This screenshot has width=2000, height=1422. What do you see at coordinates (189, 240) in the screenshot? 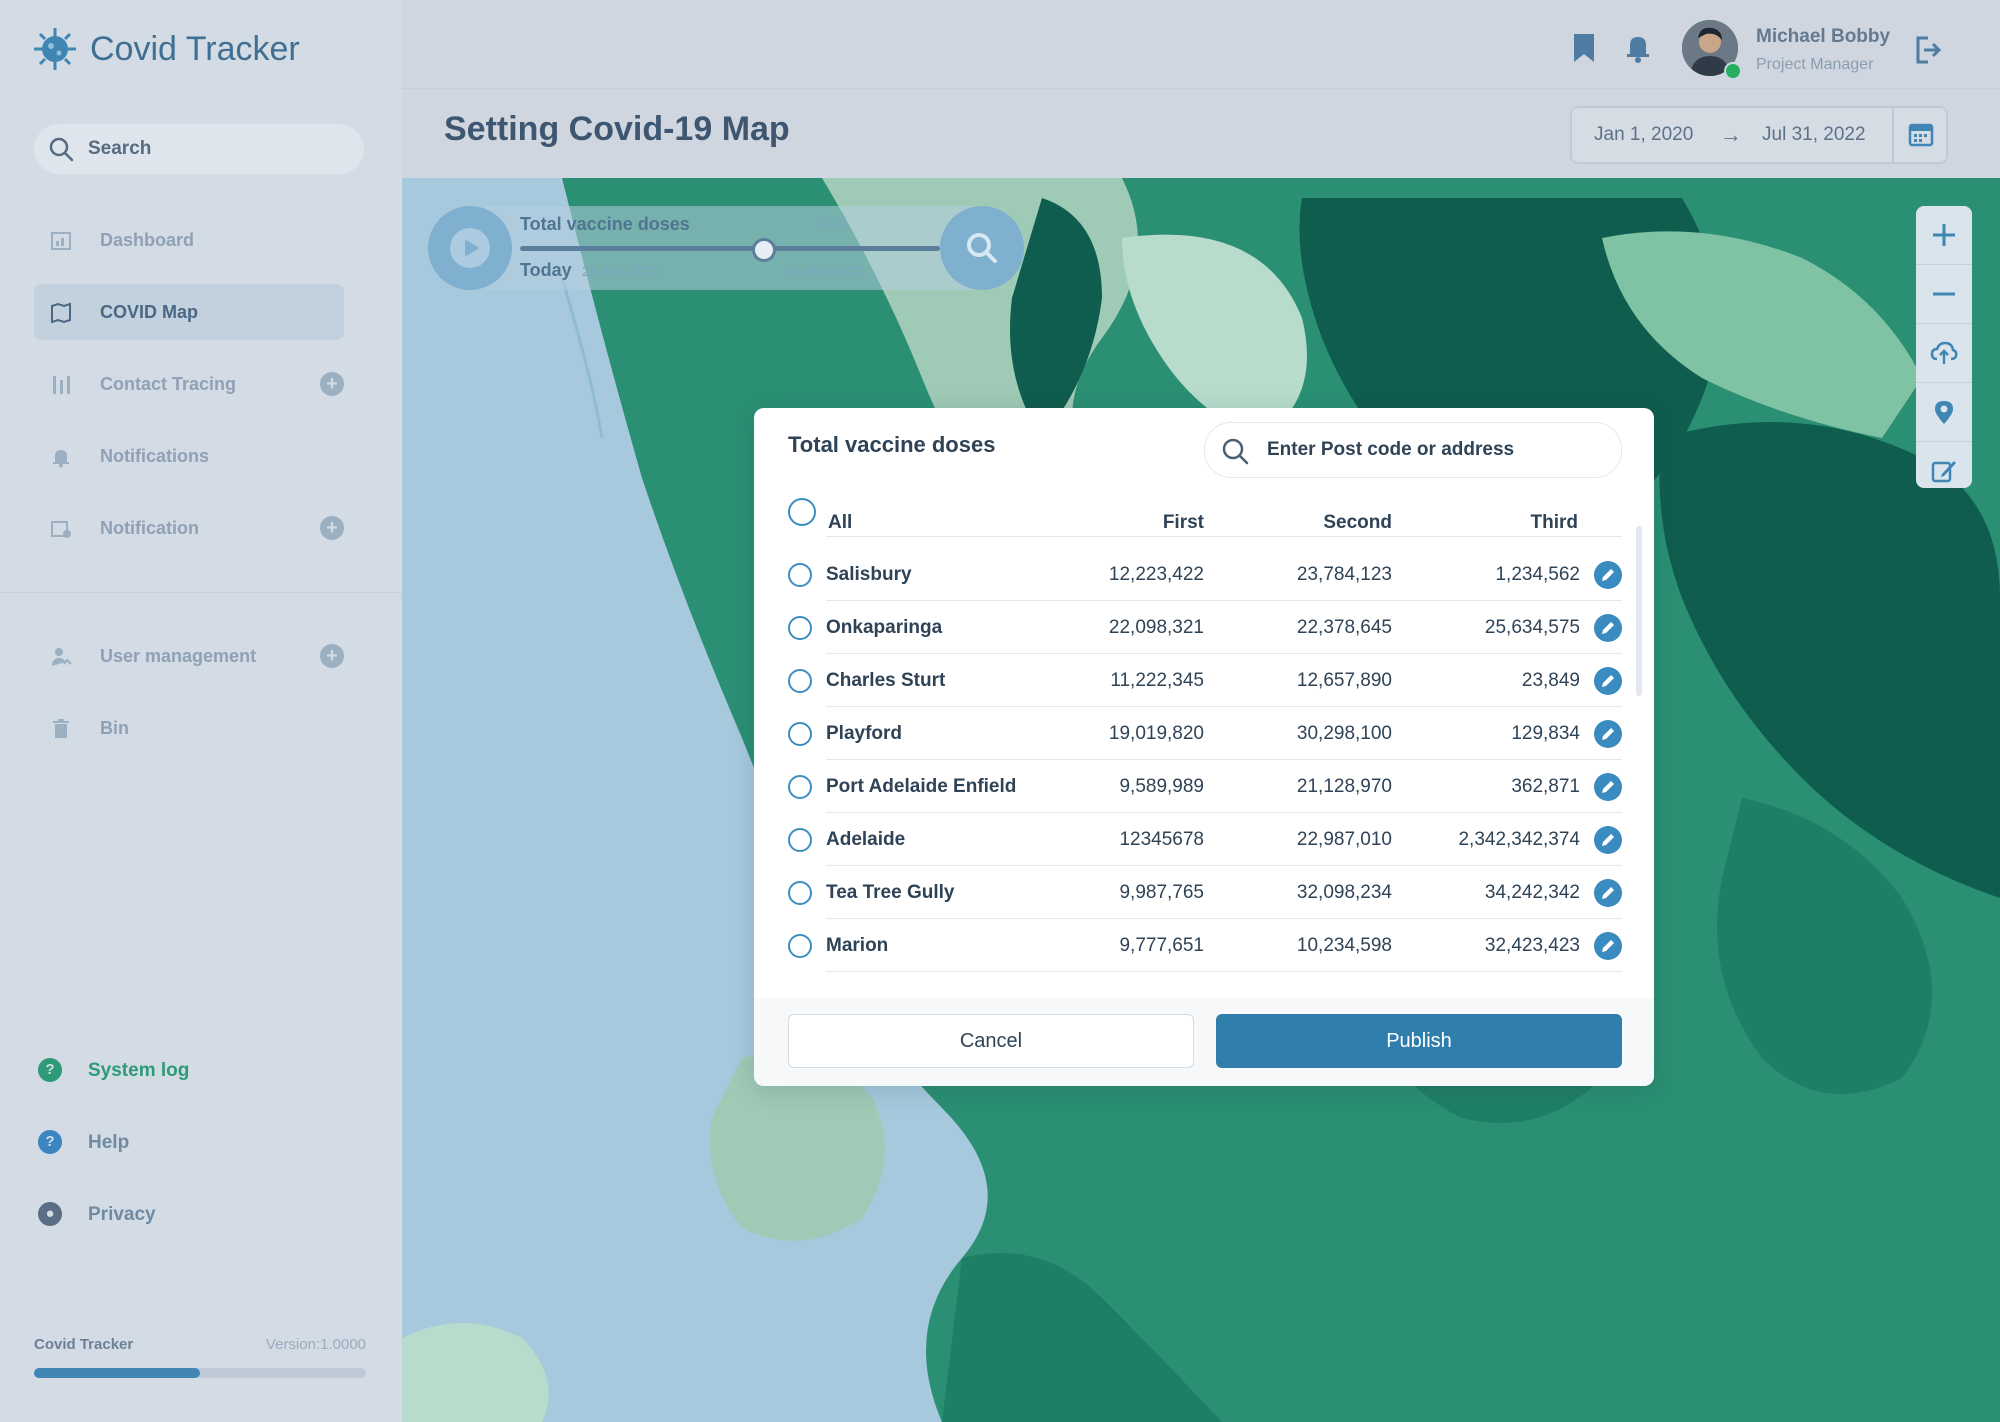
I see `sidebar-item-dashboard: Dashboard` at bounding box center [189, 240].